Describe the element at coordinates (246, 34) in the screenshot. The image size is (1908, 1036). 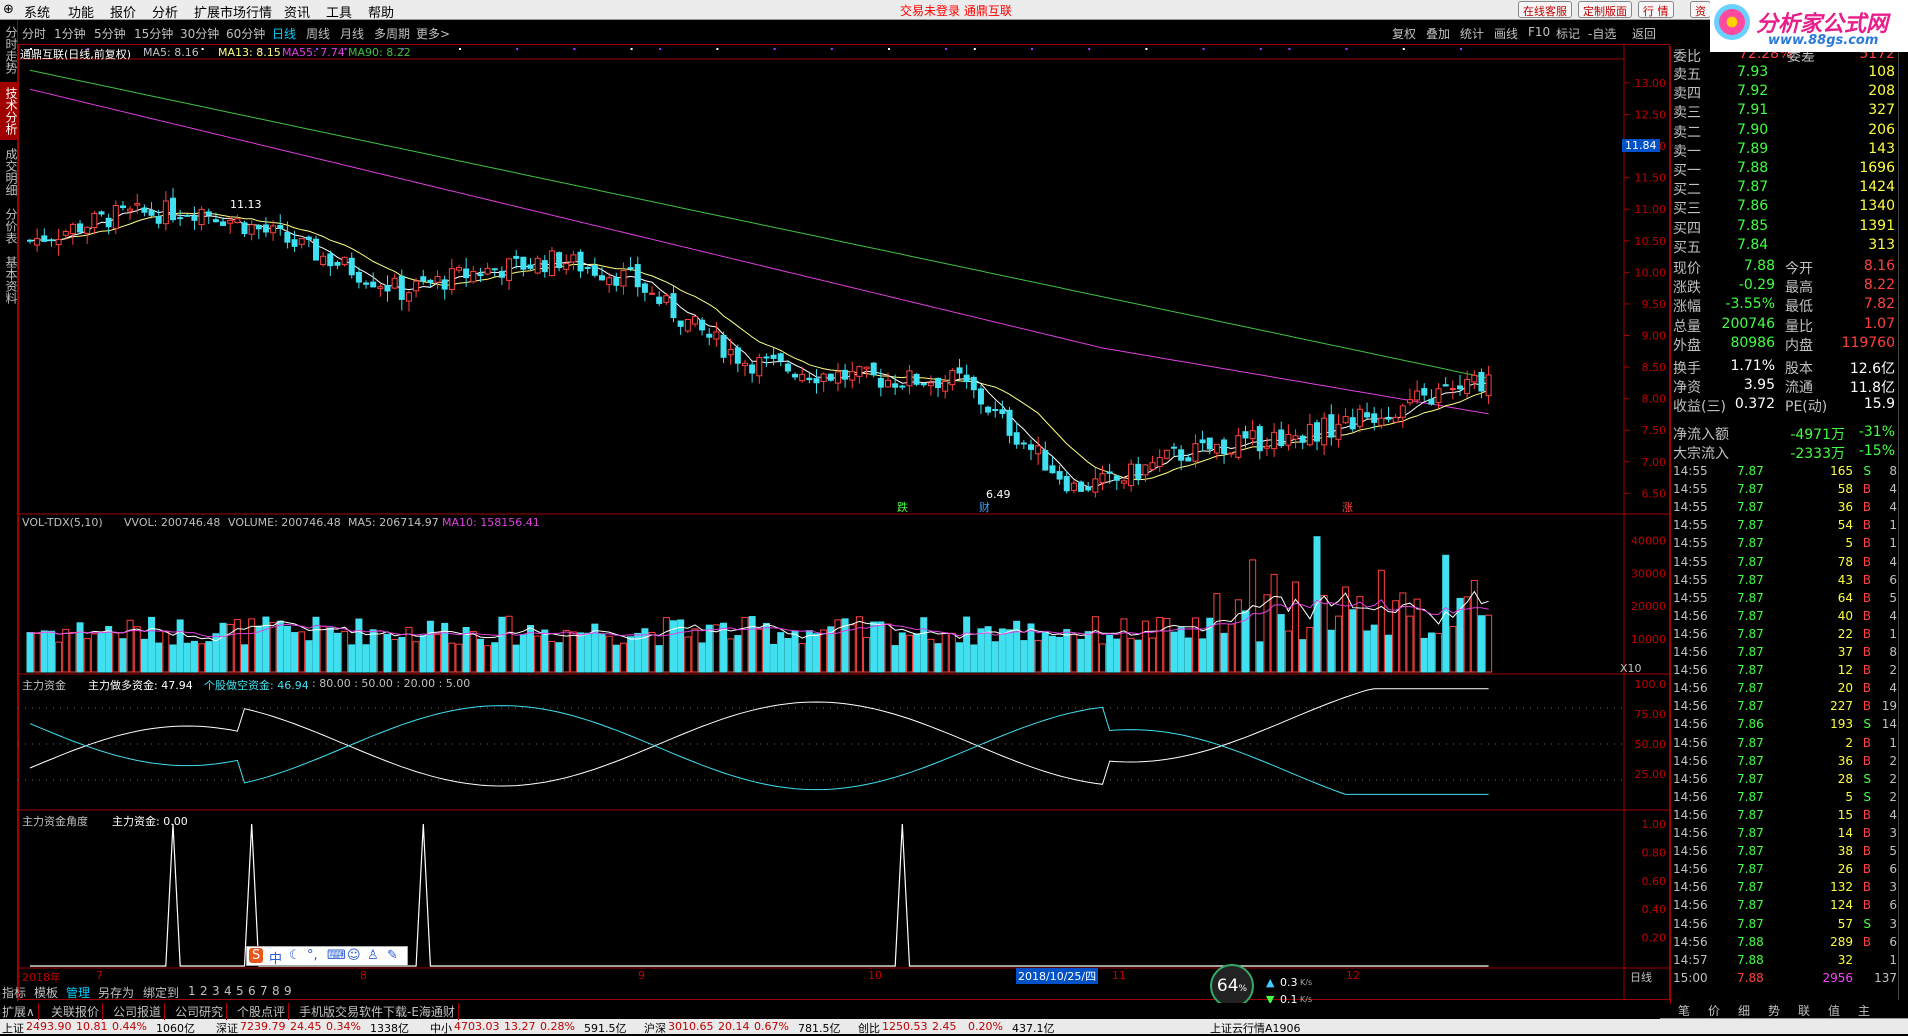
I see `period-tab: 60分钟` at that location.